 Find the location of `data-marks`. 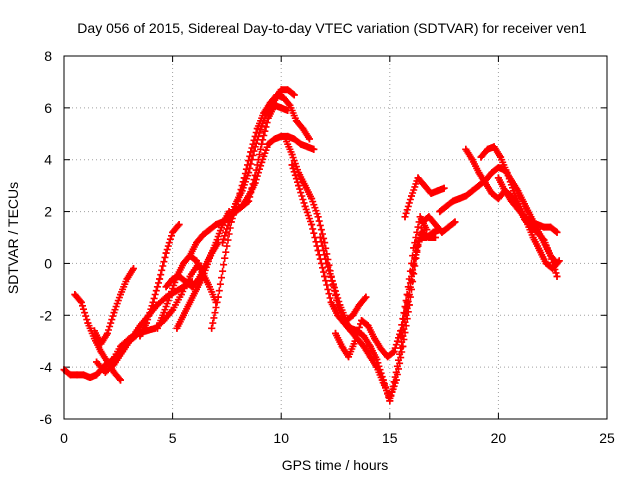

data-marks is located at coordinates (381, 287).